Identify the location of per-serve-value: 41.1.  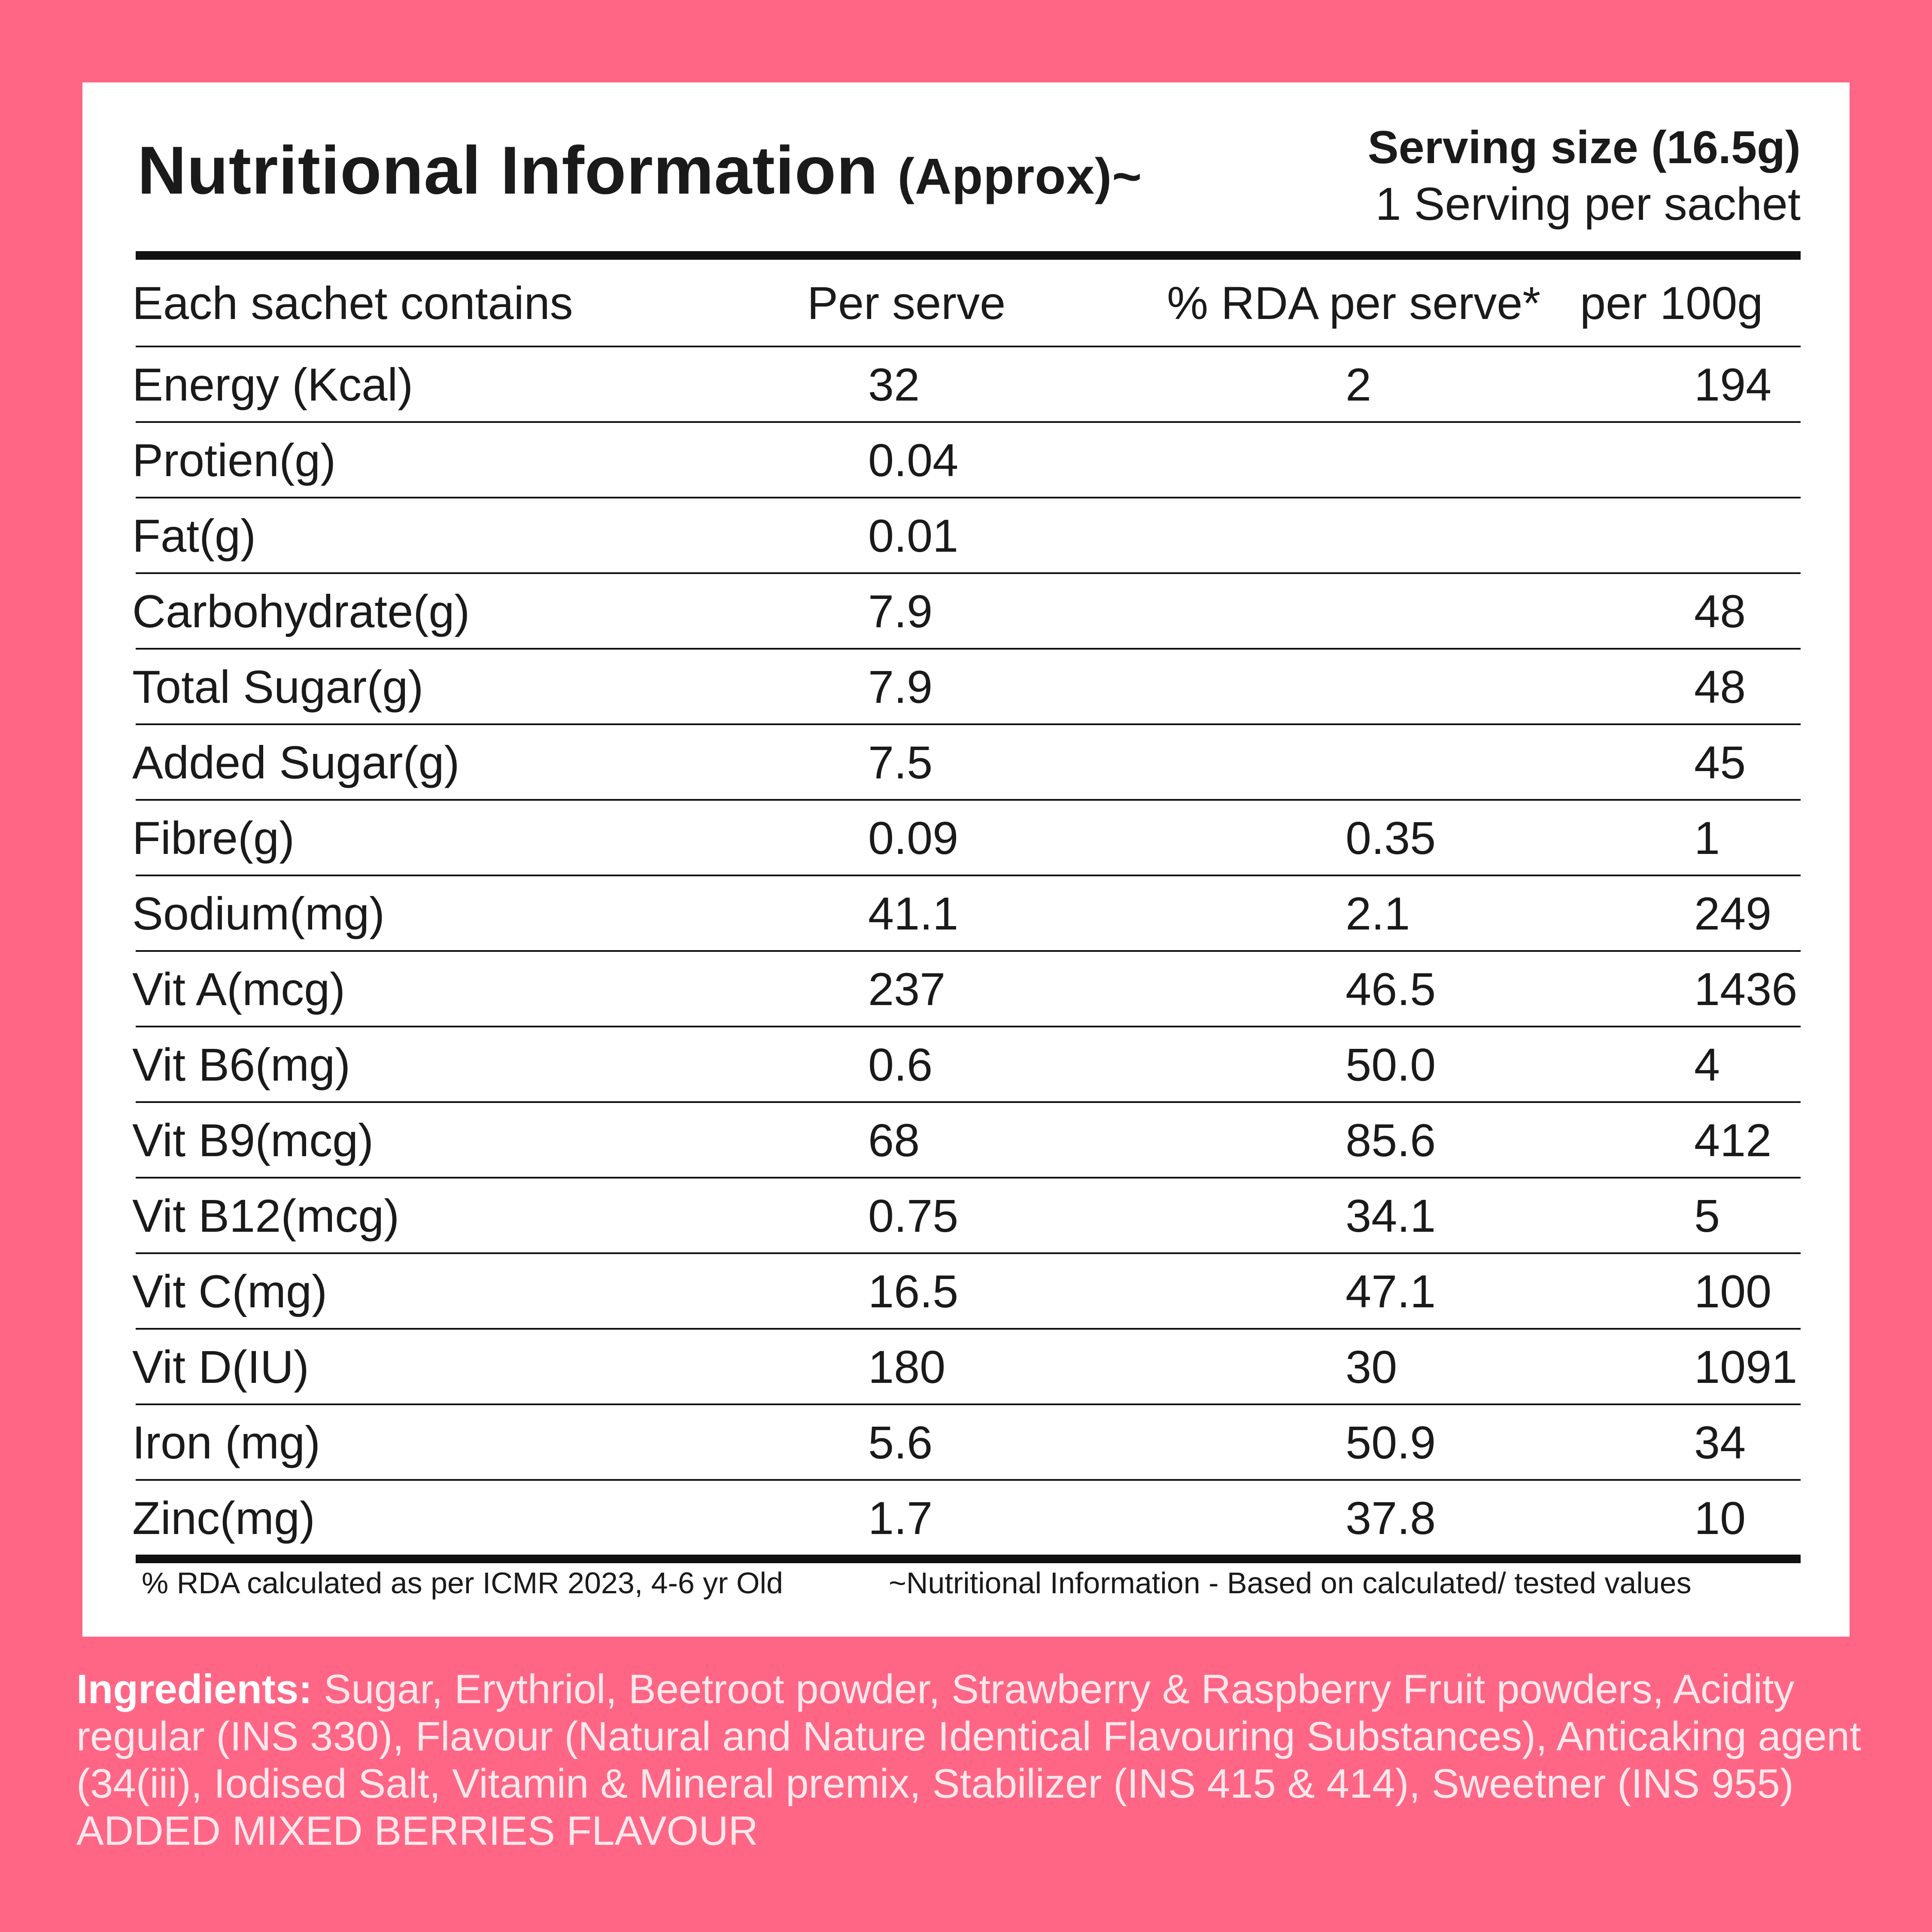
(914, 913).